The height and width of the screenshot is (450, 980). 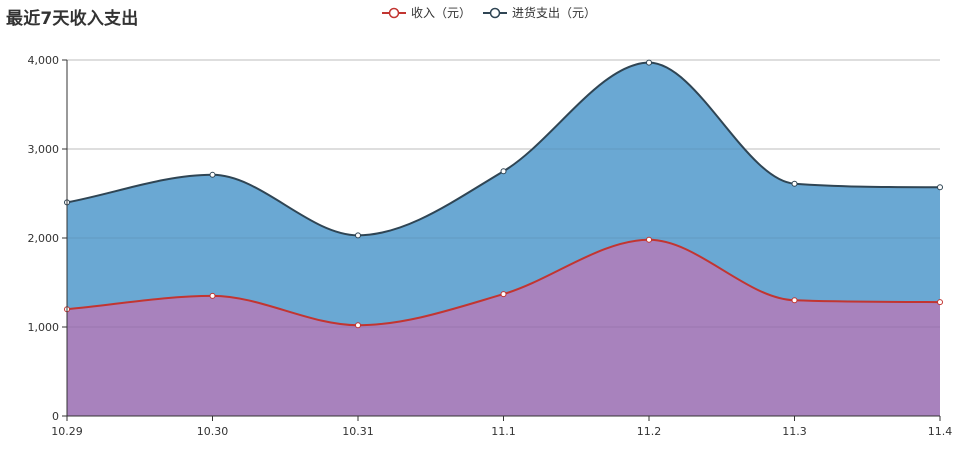 I want to click on chart-title: 最近7天收入支出, so click(x=72, y=19).